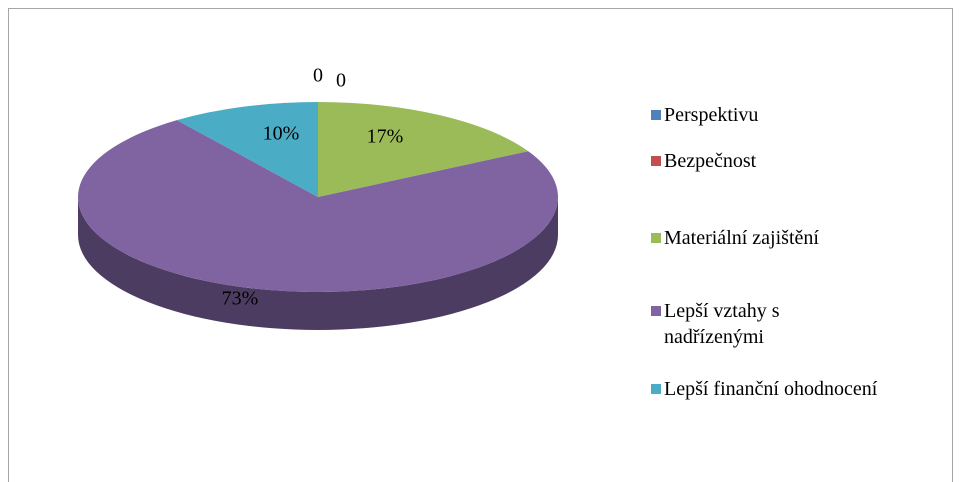 The height and width of the screenshot is (482, 961). Describe the element at coordinates (711, 115) in the screenshot. I see `legend-label: Perspektivu` at that location.